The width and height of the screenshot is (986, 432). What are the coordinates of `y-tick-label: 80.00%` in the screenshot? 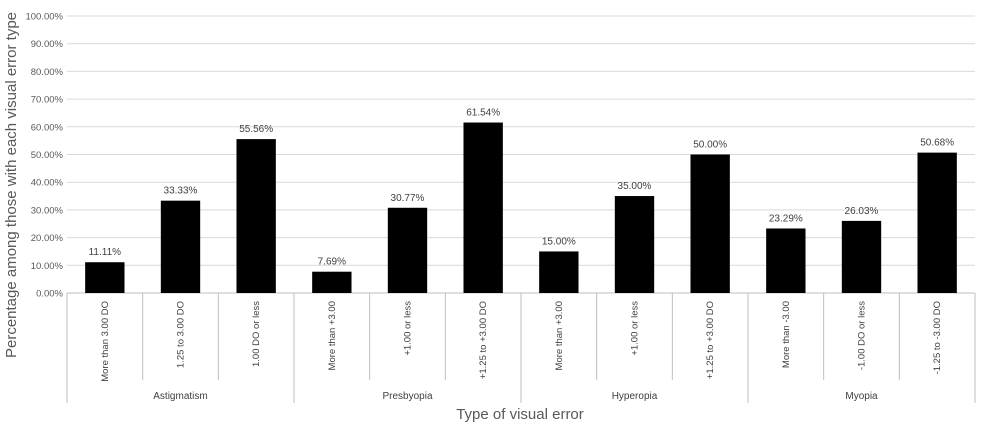 It's located at (47, 72).